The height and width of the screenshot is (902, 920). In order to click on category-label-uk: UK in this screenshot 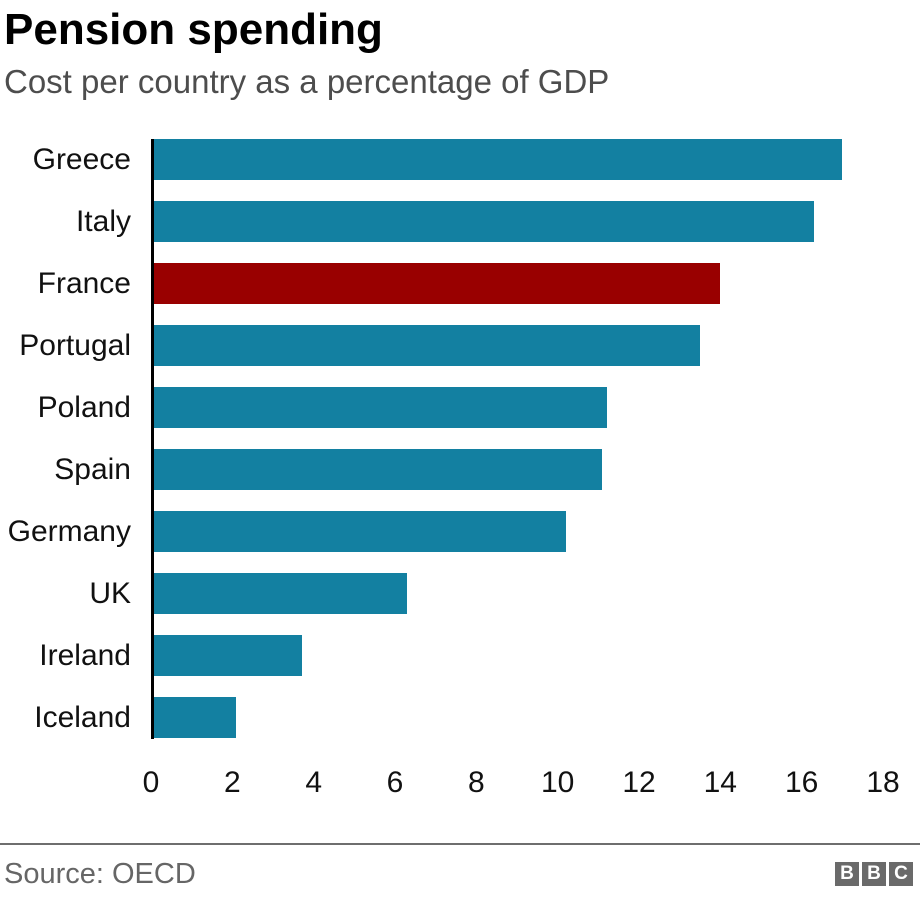, I will do `click(110, 593)`.